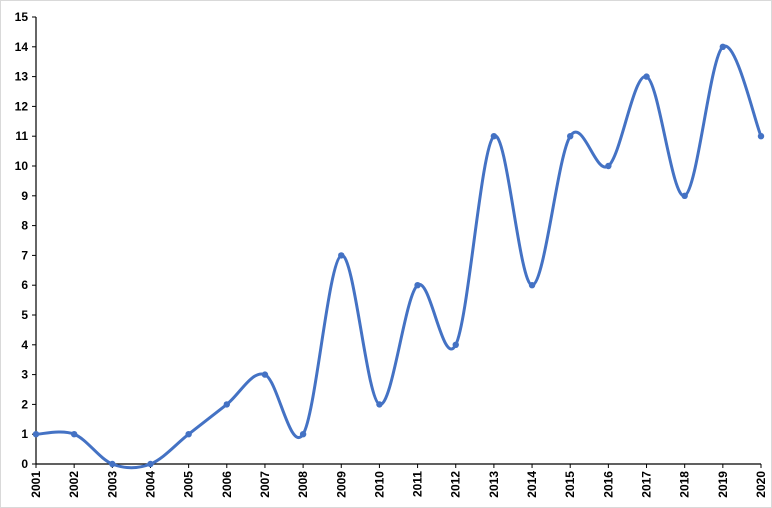  What do you see at coordinates (189, 484) in the screenshot?
I see `x-tick-label: 2005` at bounding box center [189, 484].